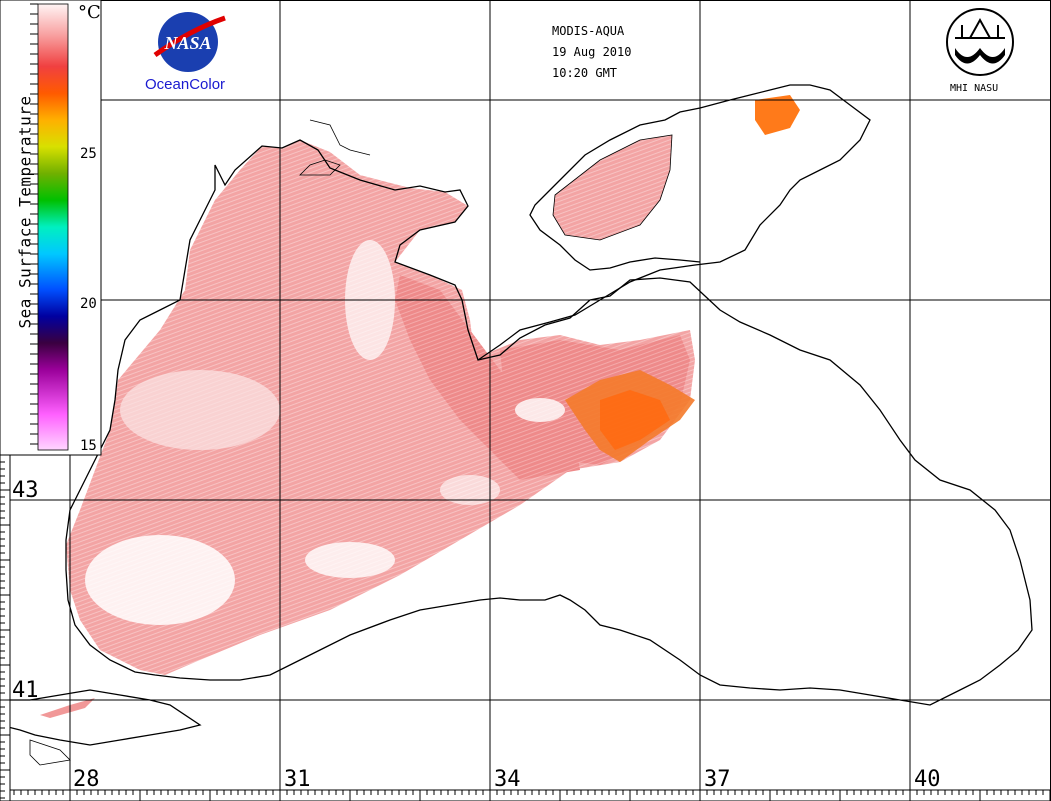  Describe the element at coordinates (185, 84) in the screenshot. I see `oceancolor-label: OceanColor` at that location.